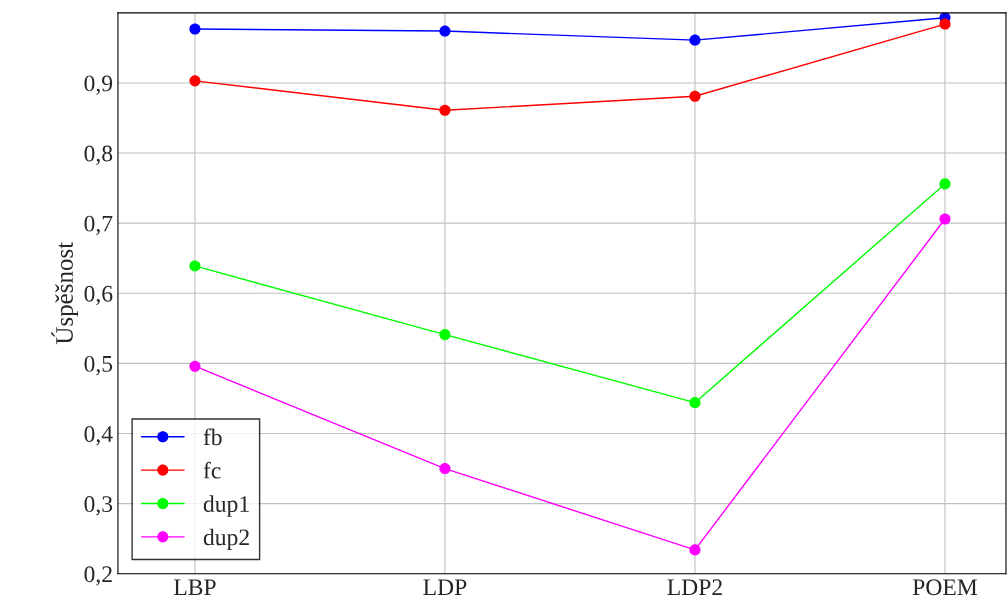 Image resolution: width=1008 pixels, height=611 pixels. Describe the element at coordinates (65, 293) in the screenshot. I see `y-axis-title: Úspěšnost` at that location.